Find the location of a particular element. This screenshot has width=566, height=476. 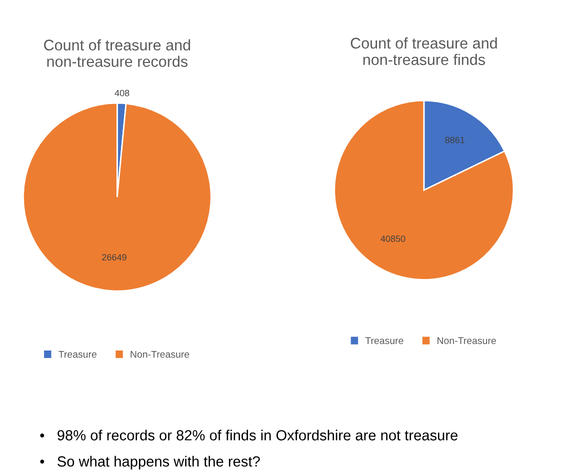

data-label: 8861 is located at coordinates (454, 140).